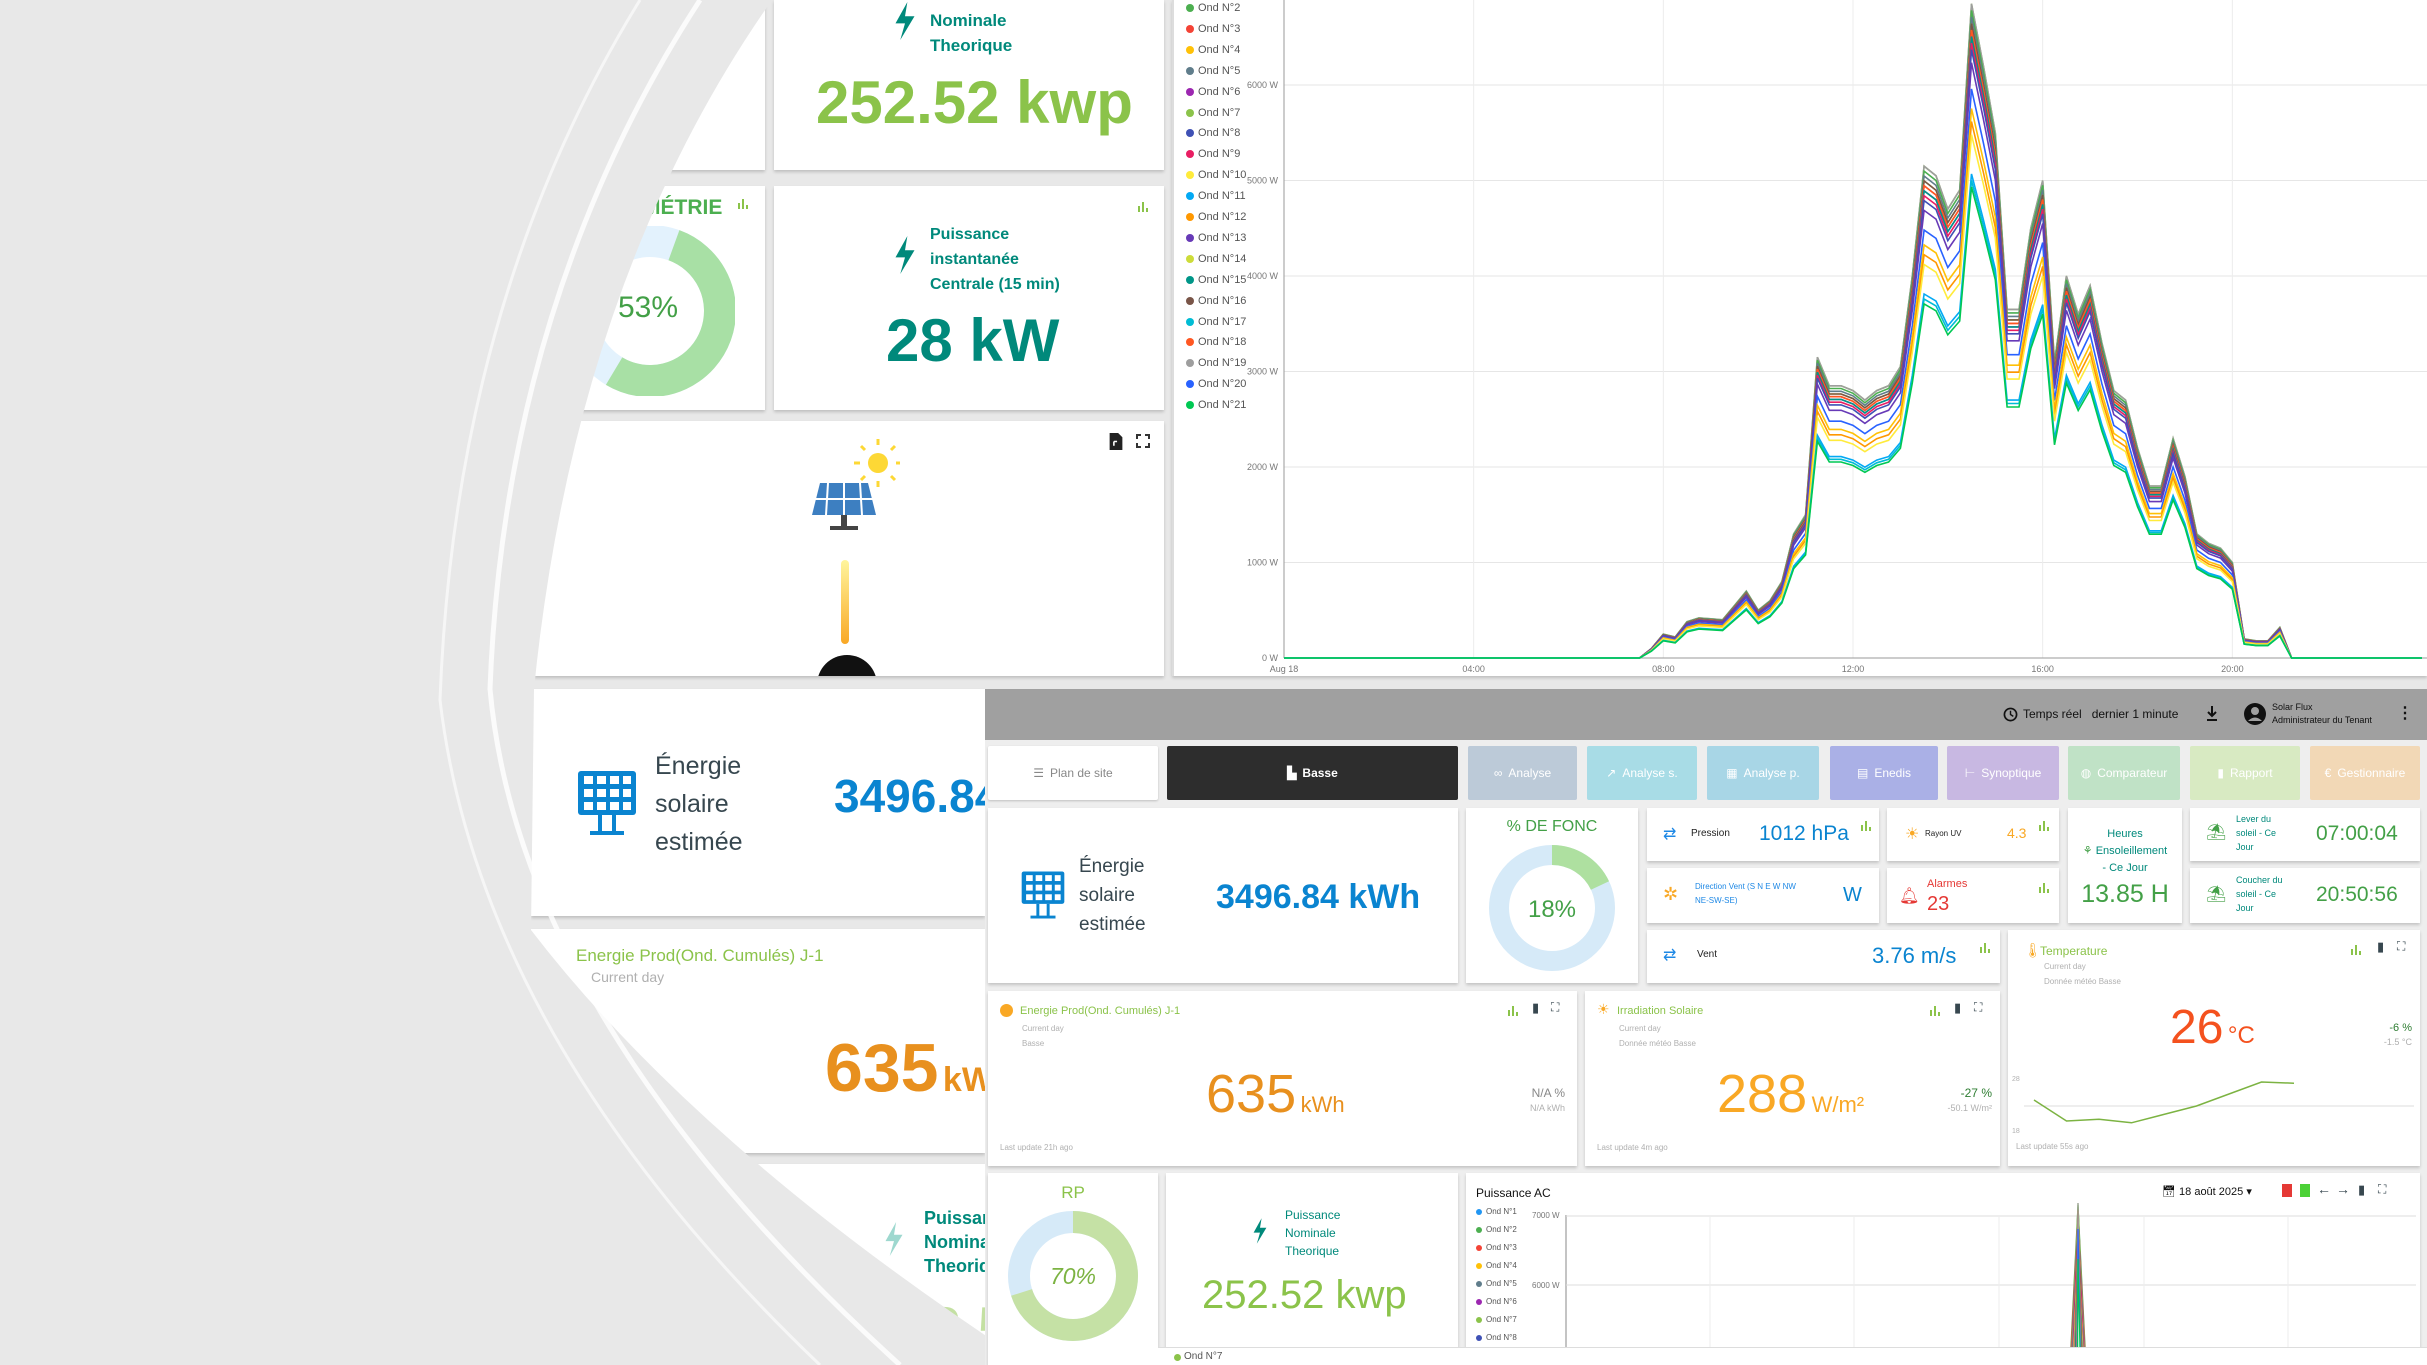 The width and height of the screenshot is (2427, 1365). Describe the element at coordinates (954, 1218) in the screenshot. I see `zoom-nominal-line1: Puissance` at that location.